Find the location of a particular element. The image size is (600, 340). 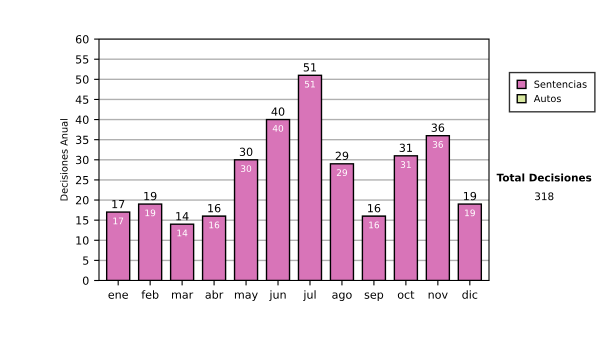

y-tick-label: 40 is located at coordinates (82, 120).